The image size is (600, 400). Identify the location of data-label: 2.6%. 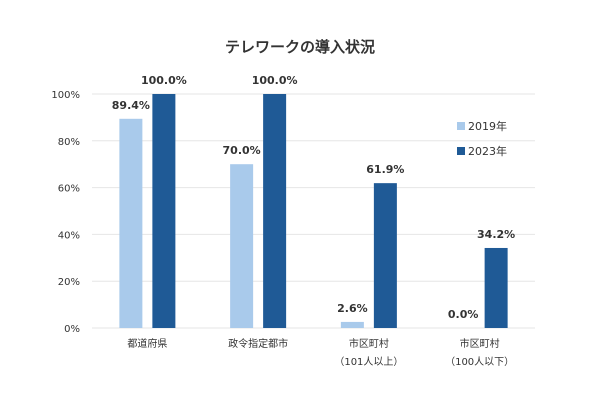
(352, 308).